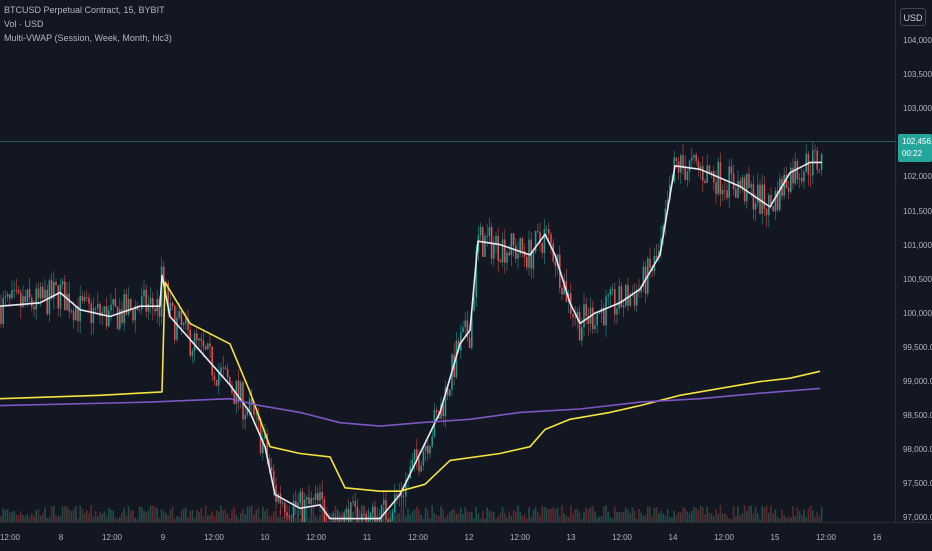 The height and width of the screenshot is (551, 932). I want to click on volume-indicator-label: Vol · USD, so click(88, 24).